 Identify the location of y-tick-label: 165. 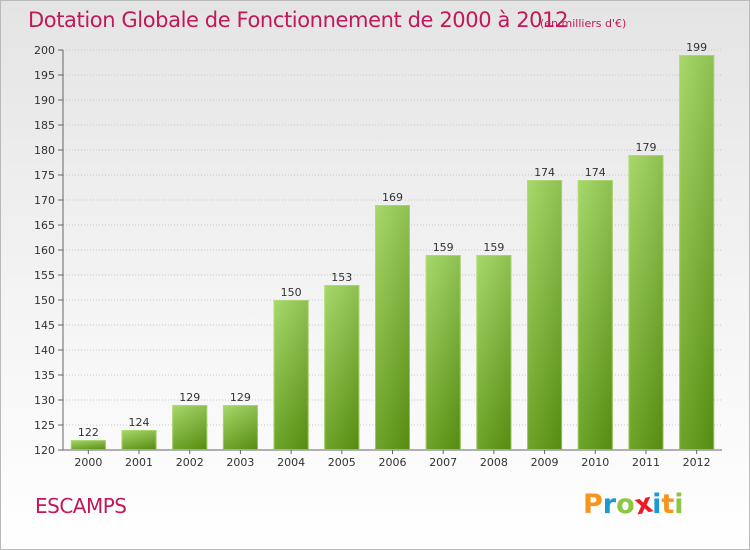
(44, 225).